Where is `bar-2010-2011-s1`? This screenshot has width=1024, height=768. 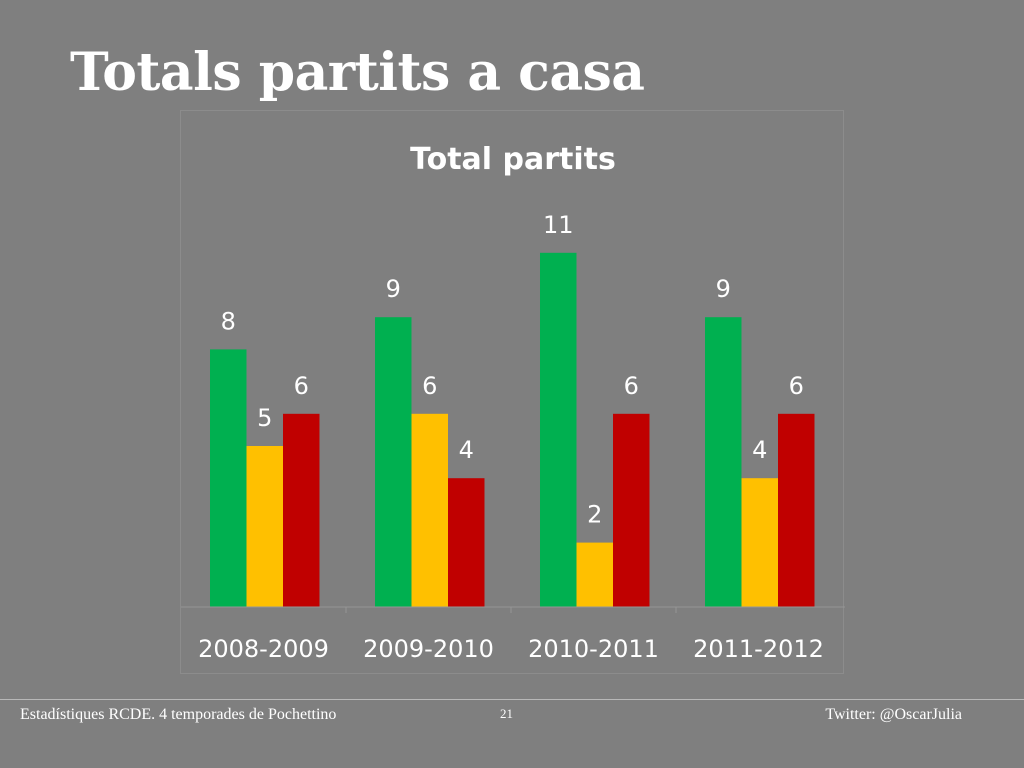
bar-2010-2011-s1 is located at coordinates (558, 430).